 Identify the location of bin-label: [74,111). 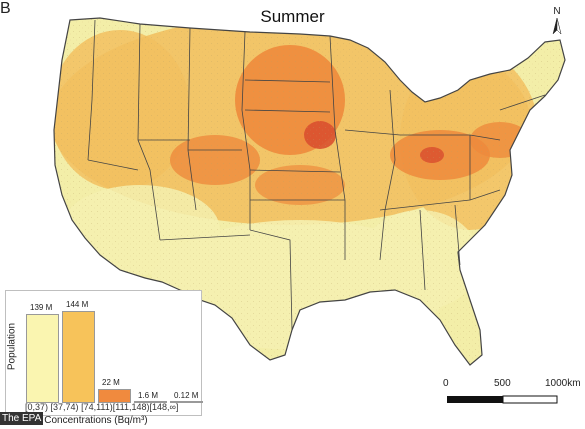
(97, 407).